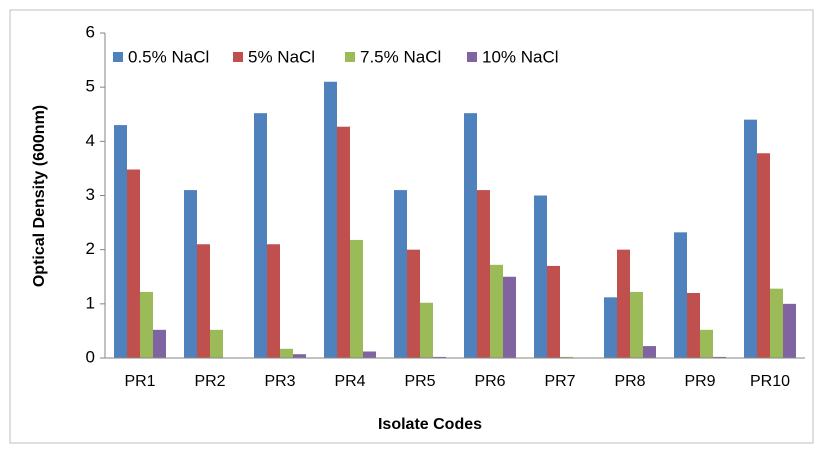  Describe the element at coordinates (400, 56) in the screenshot. I see `legend-label: 7.5% NaCl` at that location.